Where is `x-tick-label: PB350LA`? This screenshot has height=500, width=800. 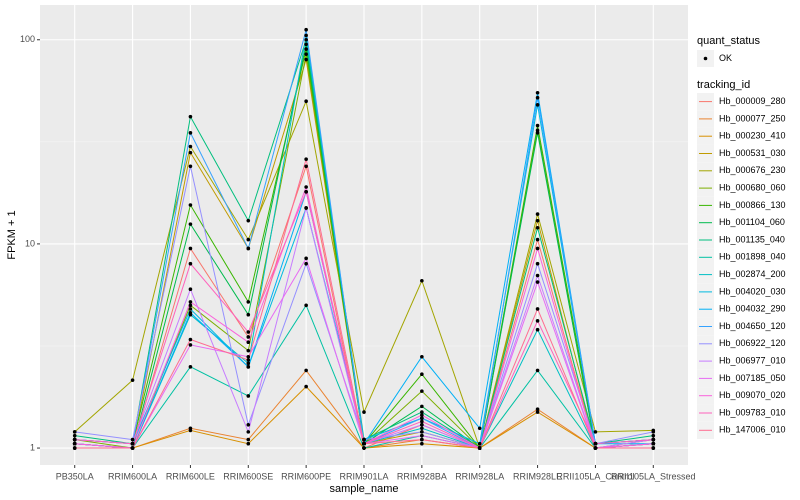 x-tick-label: PB350LA is located at coordinates (75, 476).